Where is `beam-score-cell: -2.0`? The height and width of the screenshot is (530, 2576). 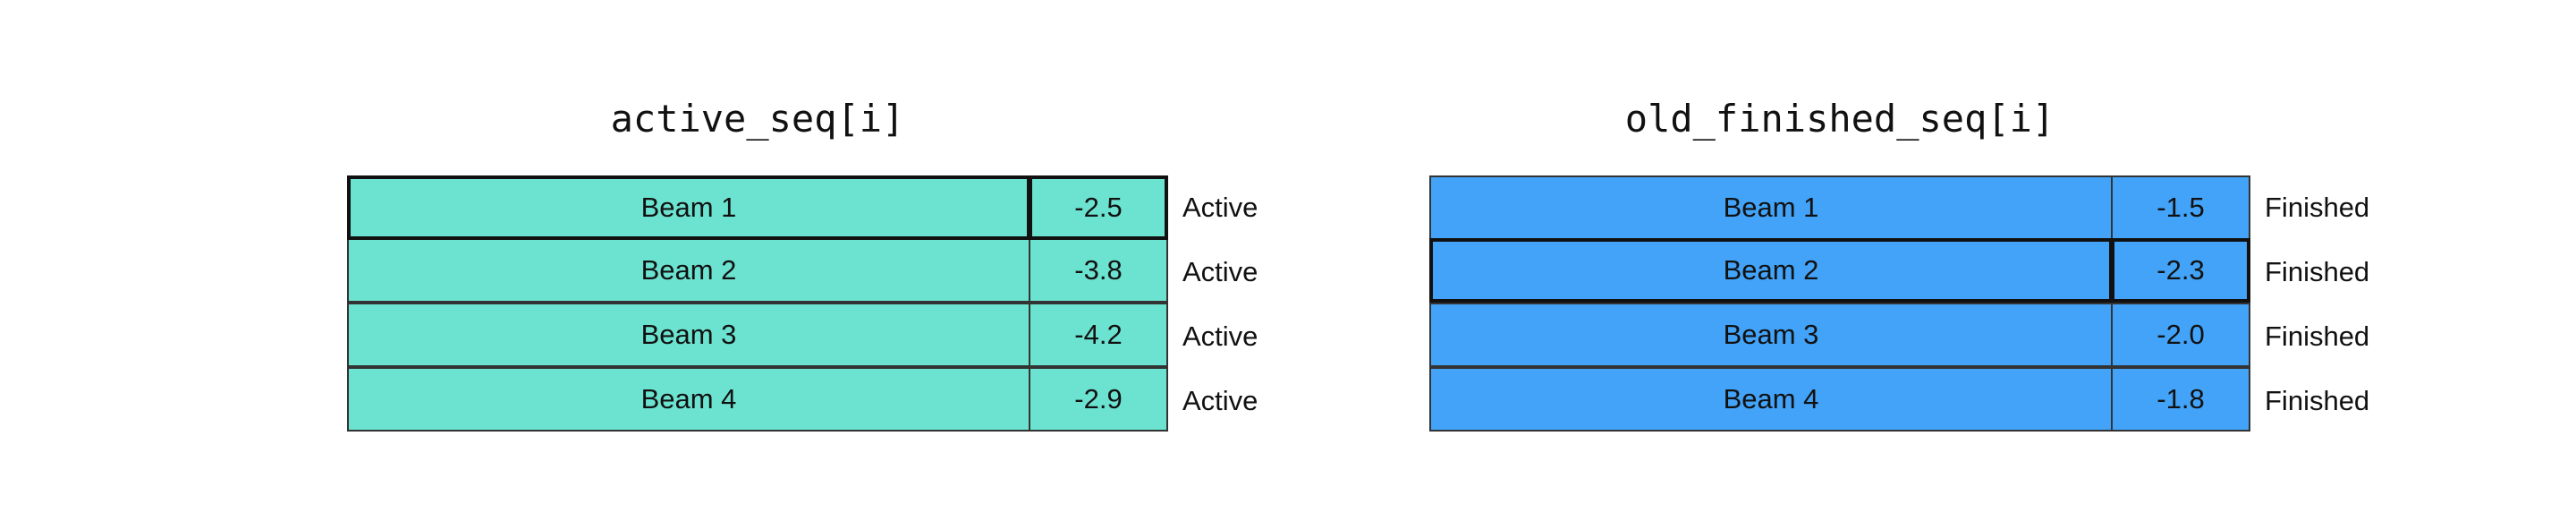
beam-score-cell: -2.0 is located at coordinates (2180, 335).